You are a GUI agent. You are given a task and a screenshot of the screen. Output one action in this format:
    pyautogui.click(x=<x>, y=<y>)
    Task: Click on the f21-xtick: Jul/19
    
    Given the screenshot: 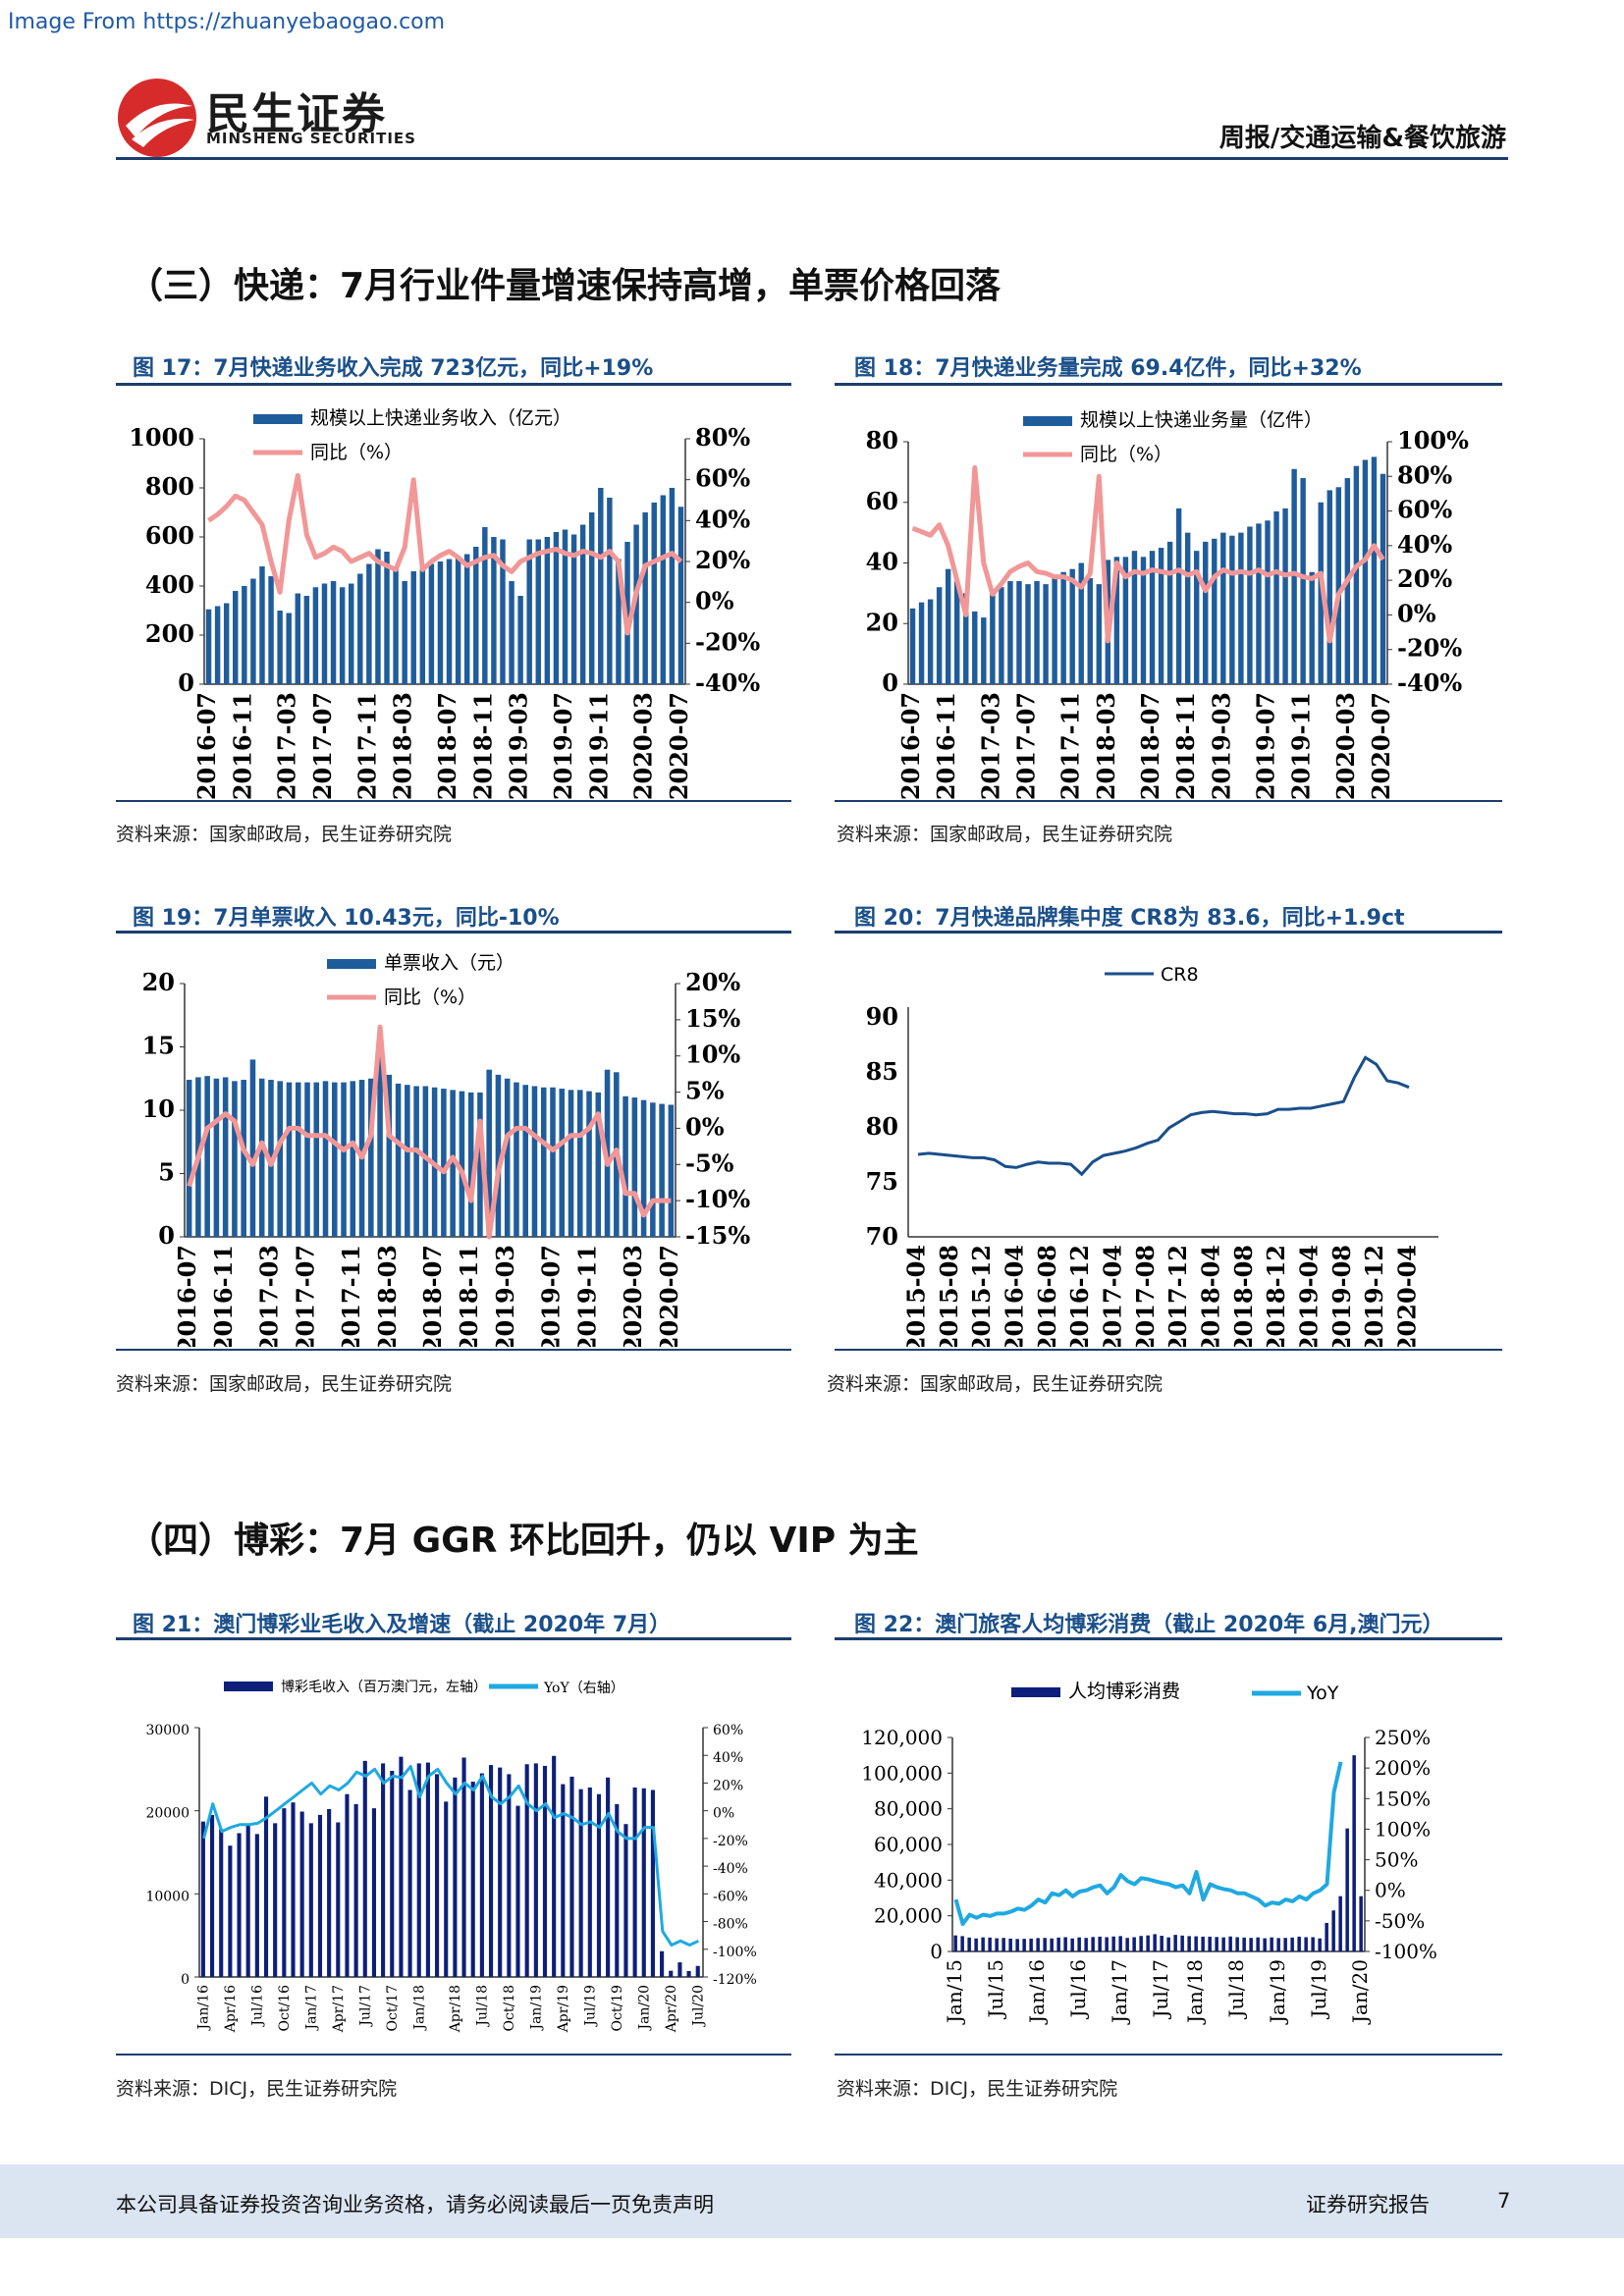 What is the action you would take?
    pyautogui.click(x=590, y=2006)
    